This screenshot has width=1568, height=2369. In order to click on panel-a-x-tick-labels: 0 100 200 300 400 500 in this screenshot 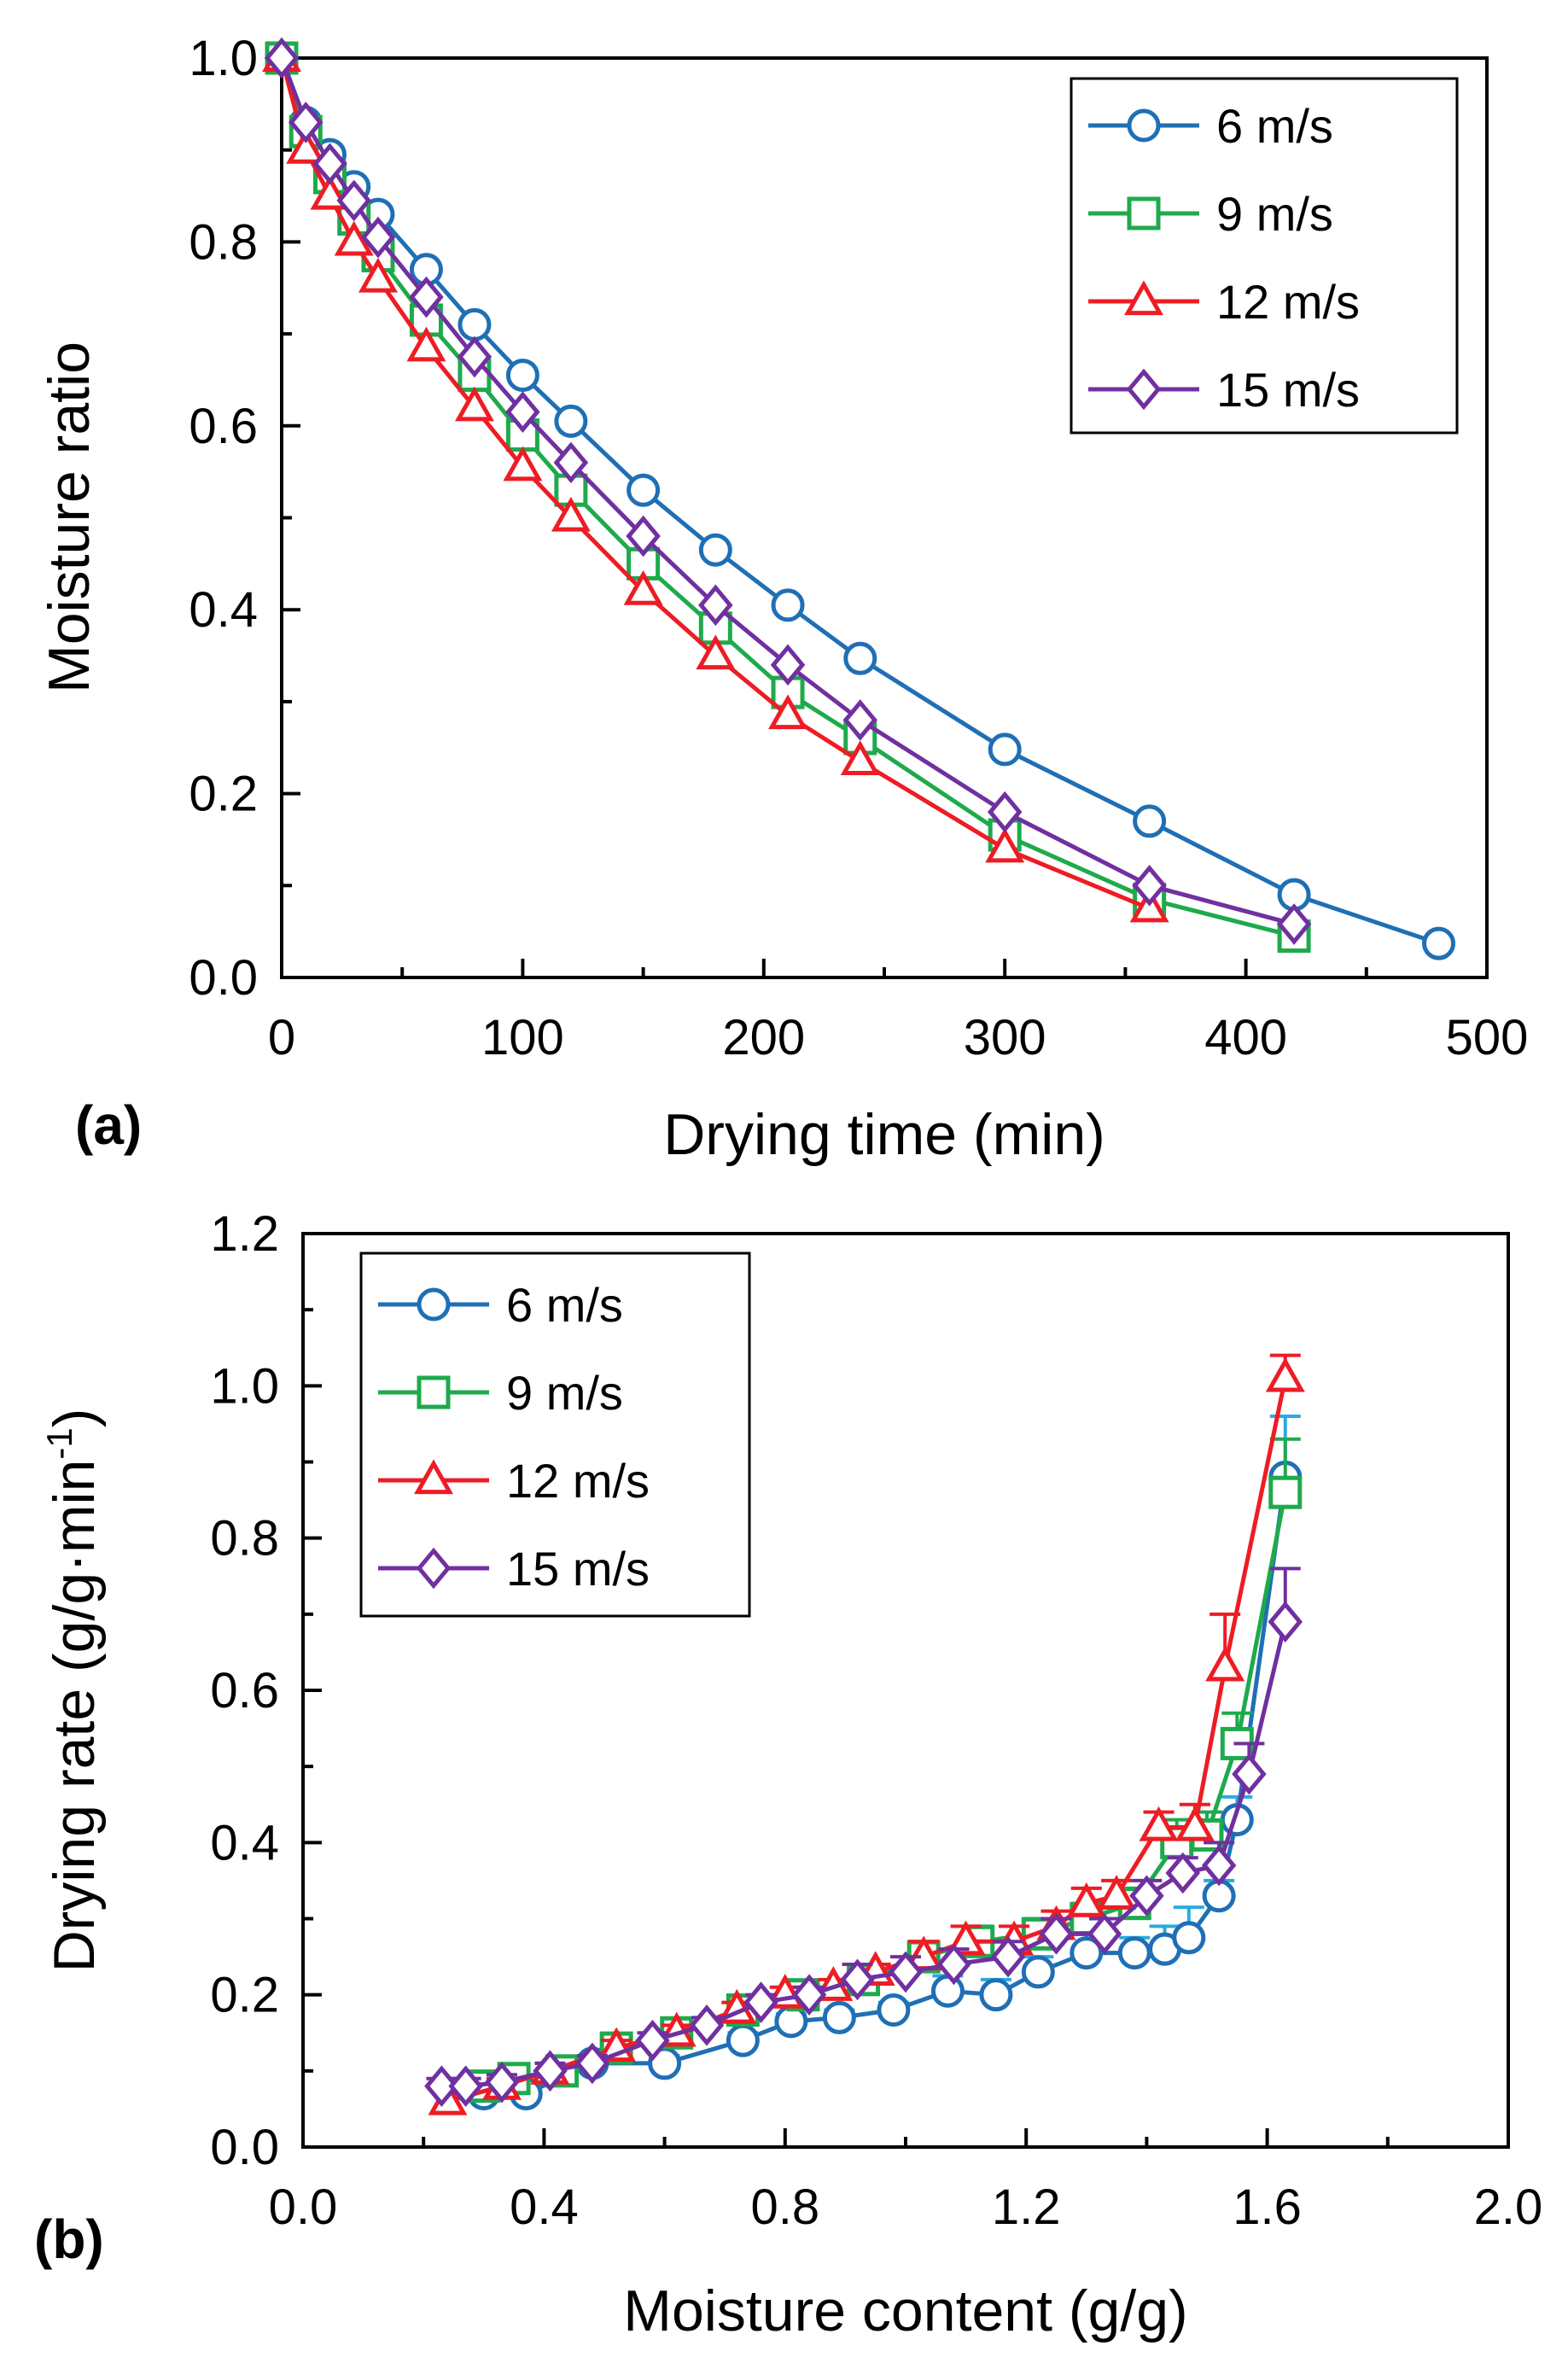, I will do `click(898, 1037)`.